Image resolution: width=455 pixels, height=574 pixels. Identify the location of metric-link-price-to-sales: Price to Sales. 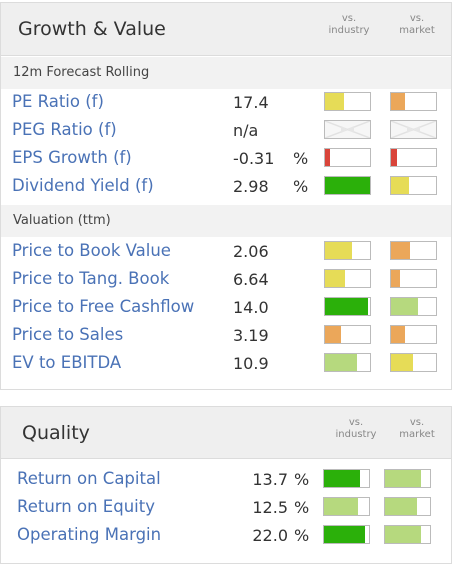
(68, 334).